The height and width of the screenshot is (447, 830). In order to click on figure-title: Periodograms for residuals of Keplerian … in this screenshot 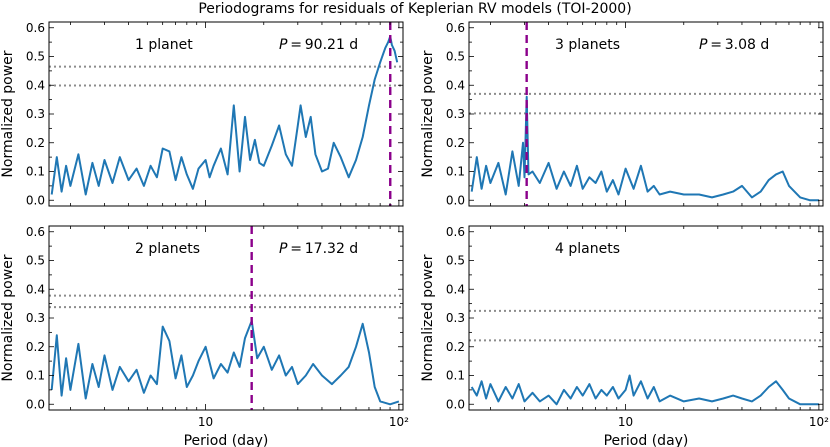, I will do `click(414, 9)`.